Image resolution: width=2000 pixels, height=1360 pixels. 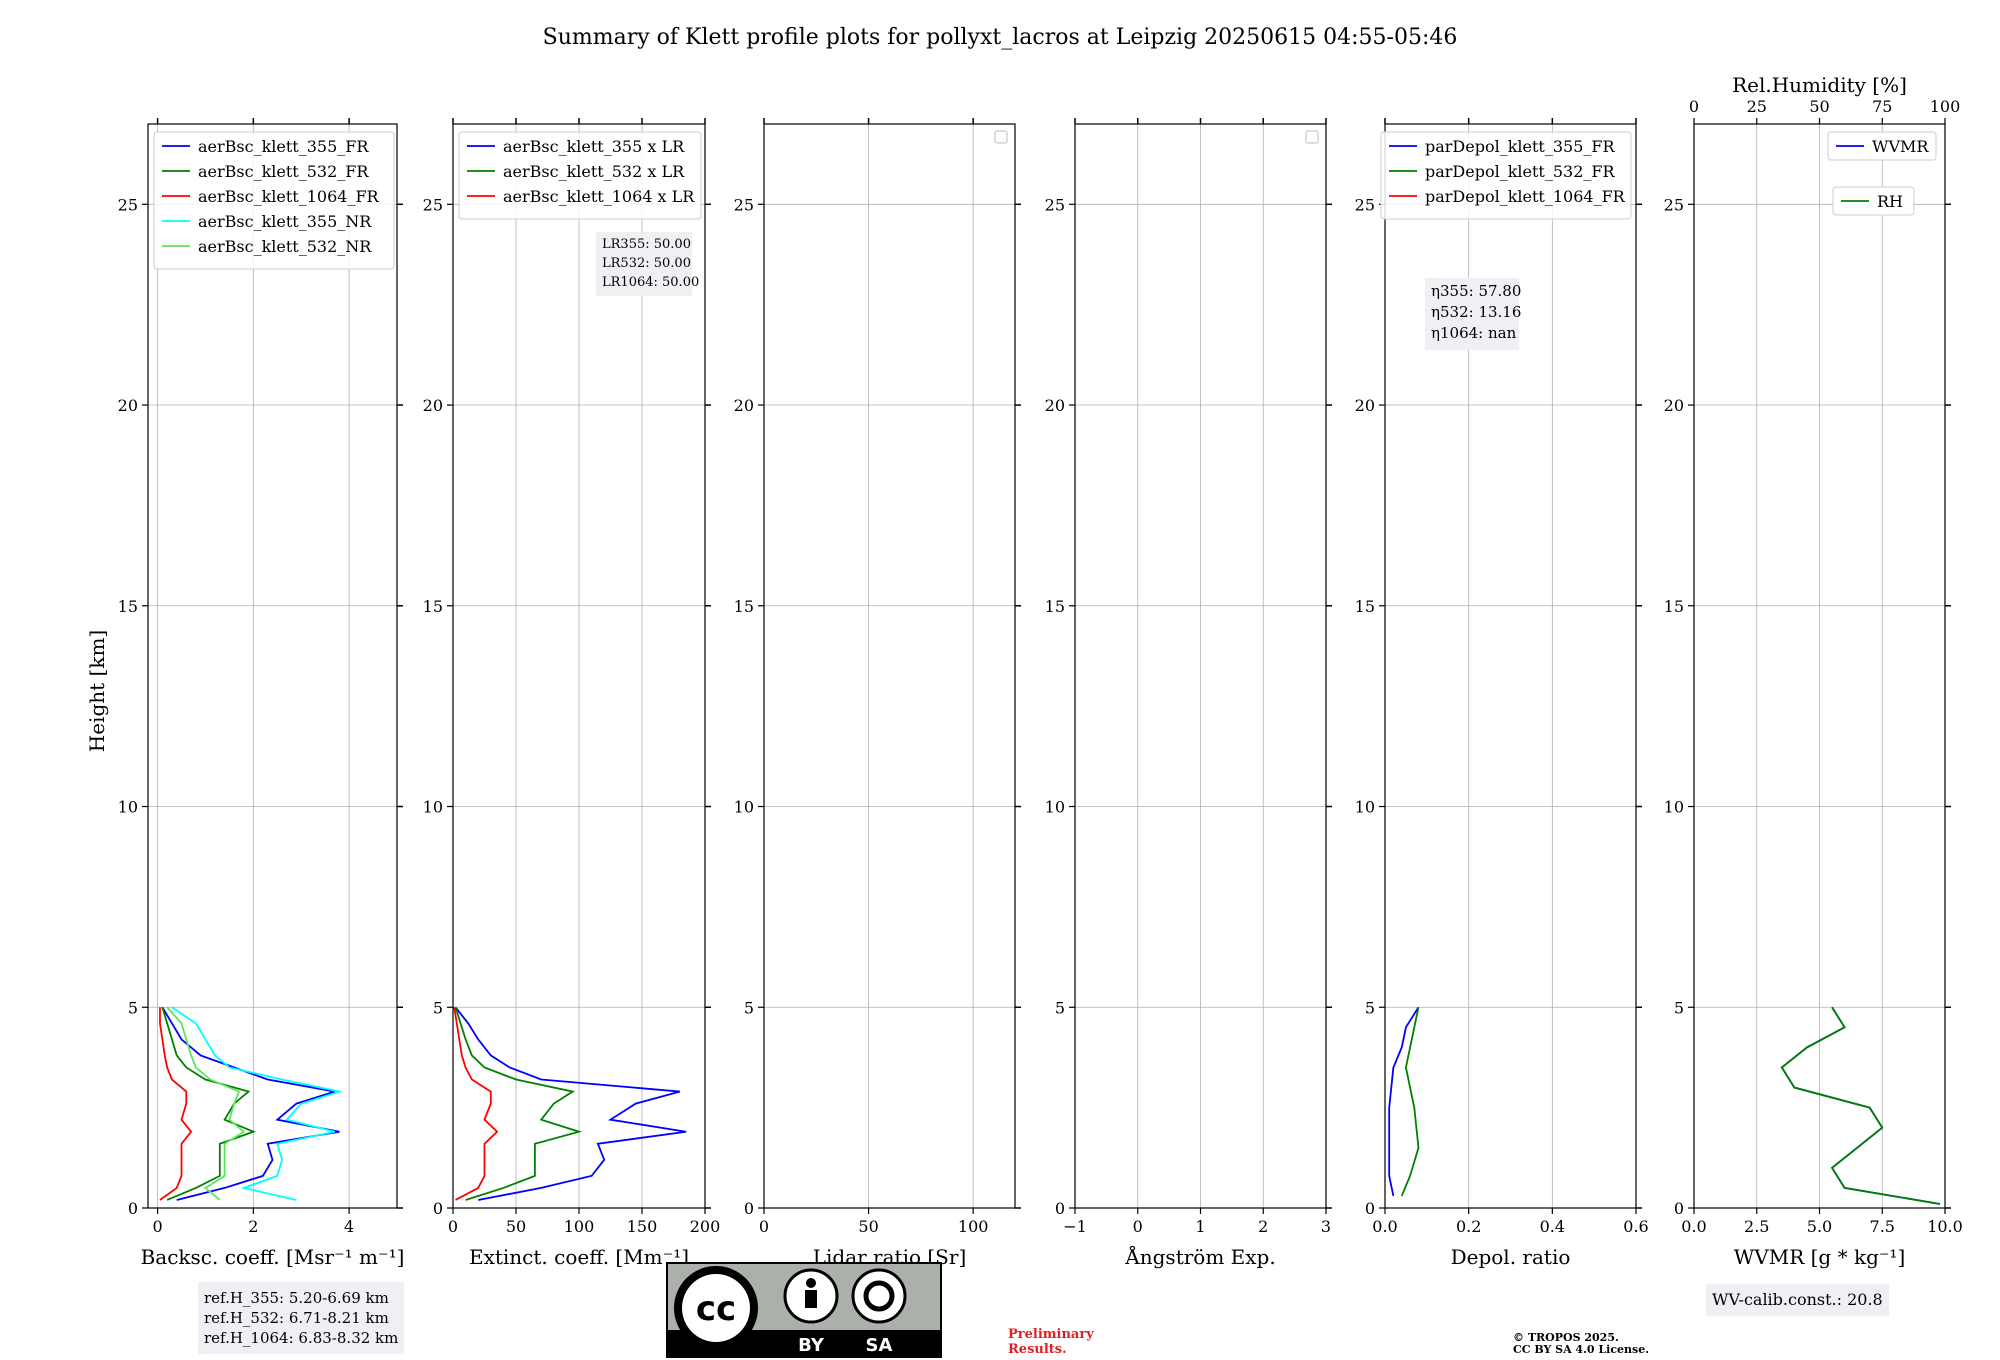 What do you see at coordinates (1860, 1105) in the screenshot?
I see `series-line-rh` at bounding box center [1860, 1105].